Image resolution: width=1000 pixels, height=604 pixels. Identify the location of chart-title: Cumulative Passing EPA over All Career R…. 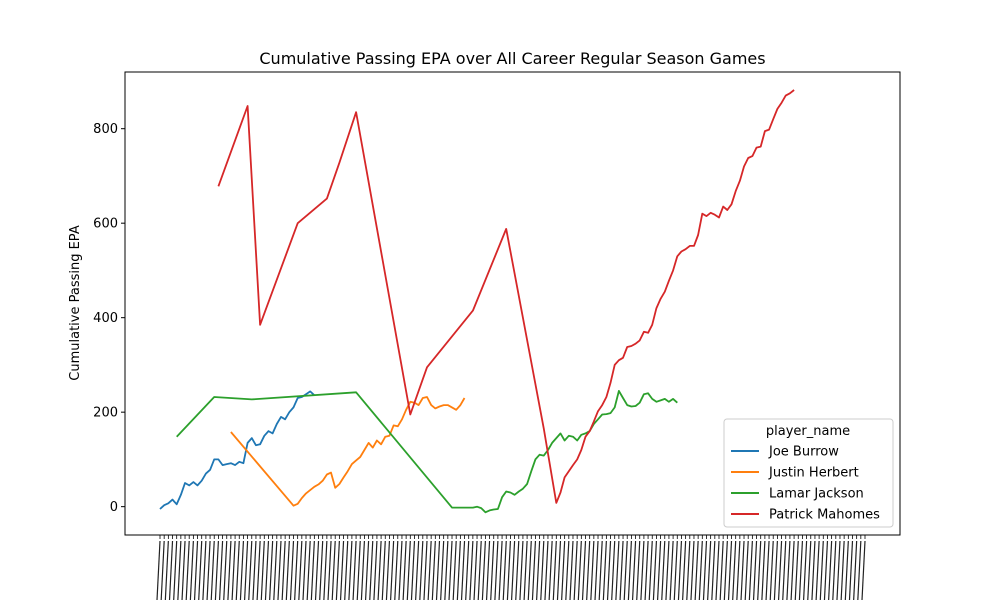
(512, 58).